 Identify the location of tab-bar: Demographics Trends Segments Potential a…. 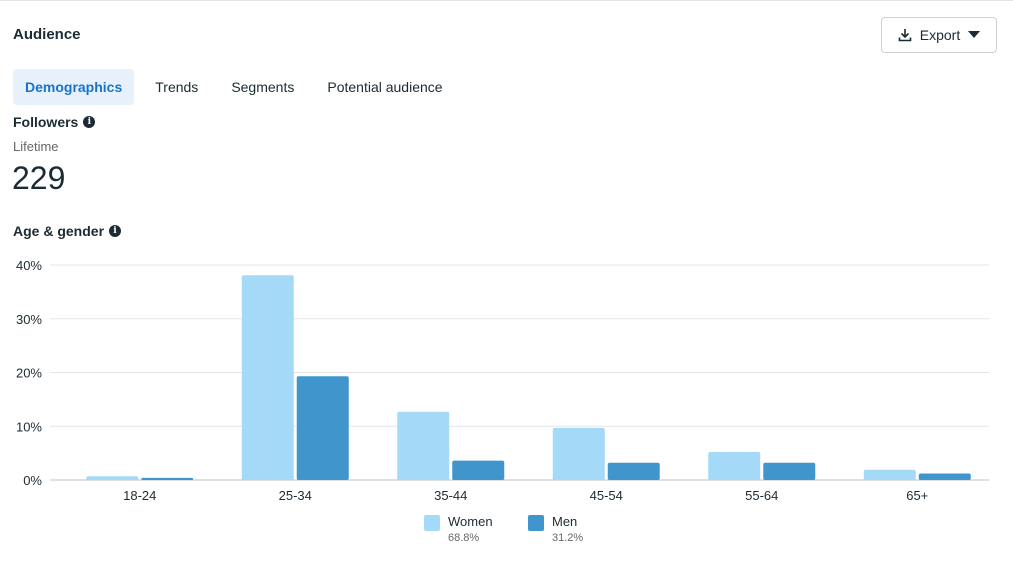
(238, 87).